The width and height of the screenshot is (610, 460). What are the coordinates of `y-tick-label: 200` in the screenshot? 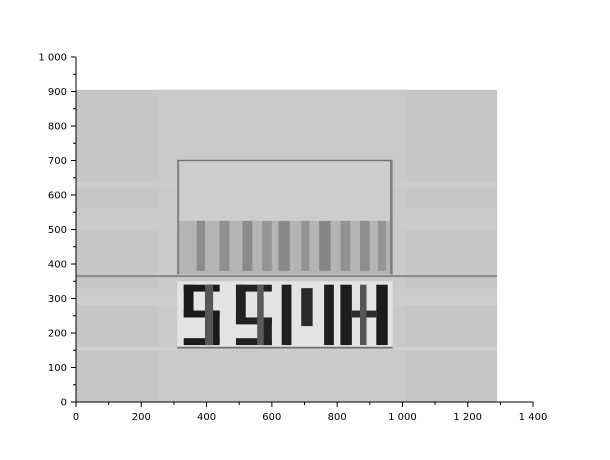 It's located at (57, 334).